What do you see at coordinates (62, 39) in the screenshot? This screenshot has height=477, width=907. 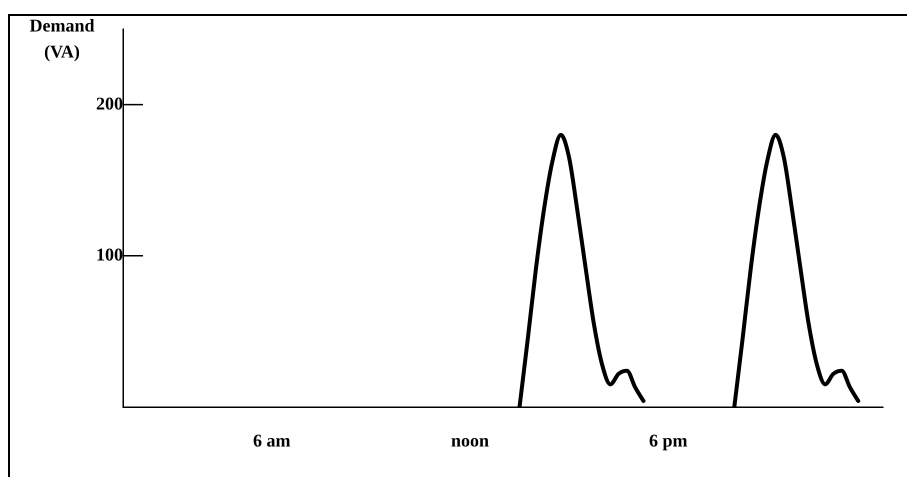 I see `y-axis-title: Demand (VA)` at bounding box center [62, 39].